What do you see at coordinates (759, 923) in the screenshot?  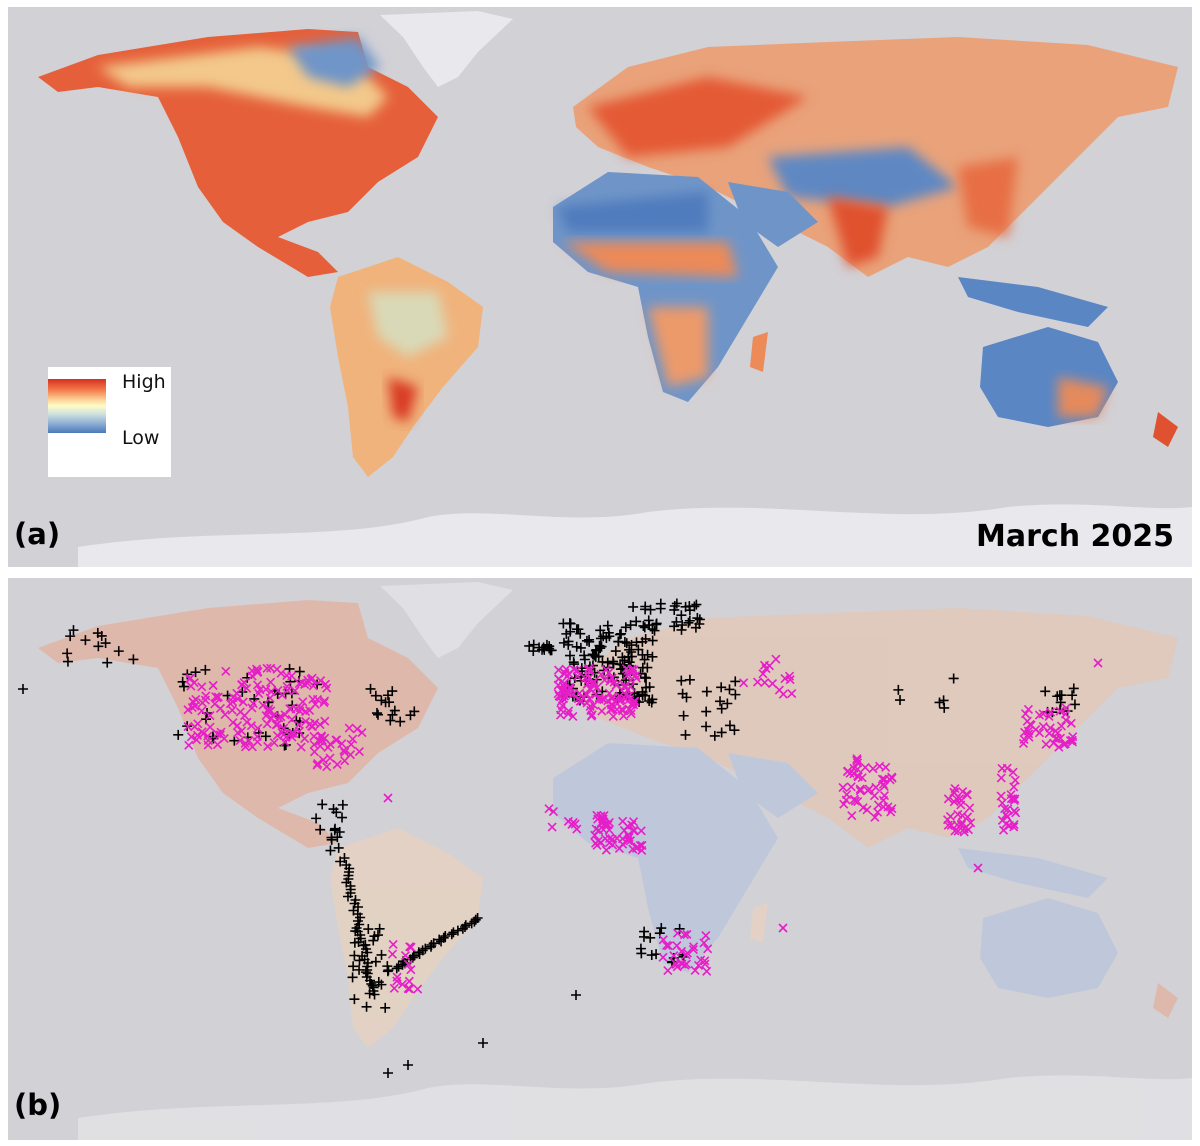 I see `madagascar` at bounding box center [759, 923].